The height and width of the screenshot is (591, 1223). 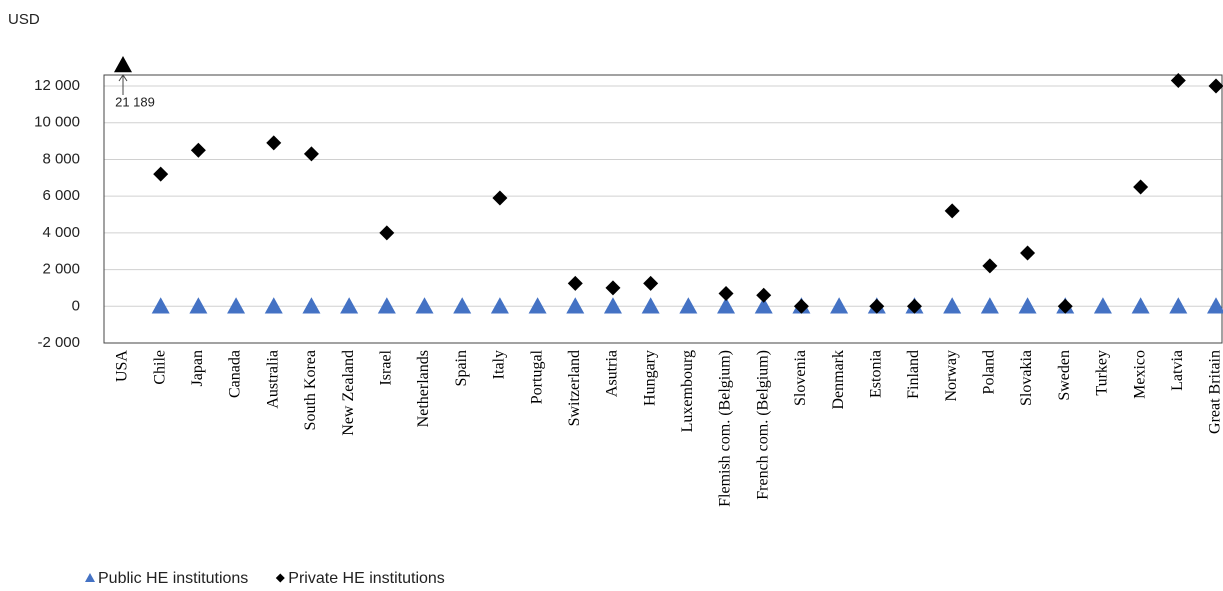 What do you see at coordinates (1026, 378) in the screenshot?
I see `x-tick-label: Slovakia` at bounding box center [1026, 378].